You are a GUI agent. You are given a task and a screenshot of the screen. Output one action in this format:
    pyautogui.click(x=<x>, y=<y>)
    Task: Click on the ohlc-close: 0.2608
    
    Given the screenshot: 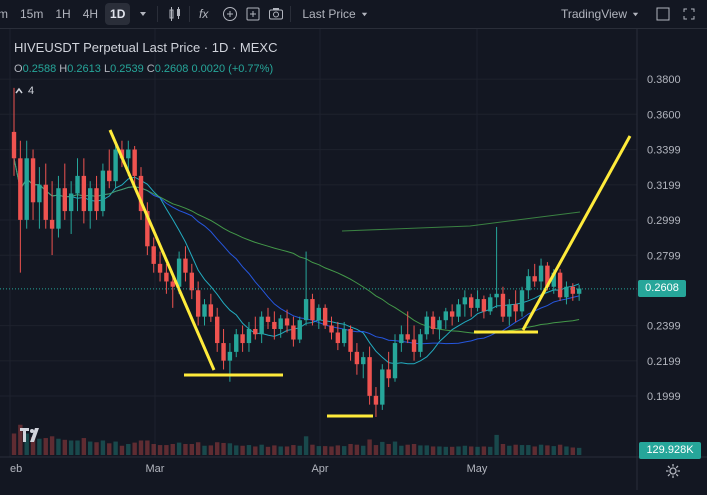 What is the action you would take?
    pyautogui.click(x=171, y=69)
    